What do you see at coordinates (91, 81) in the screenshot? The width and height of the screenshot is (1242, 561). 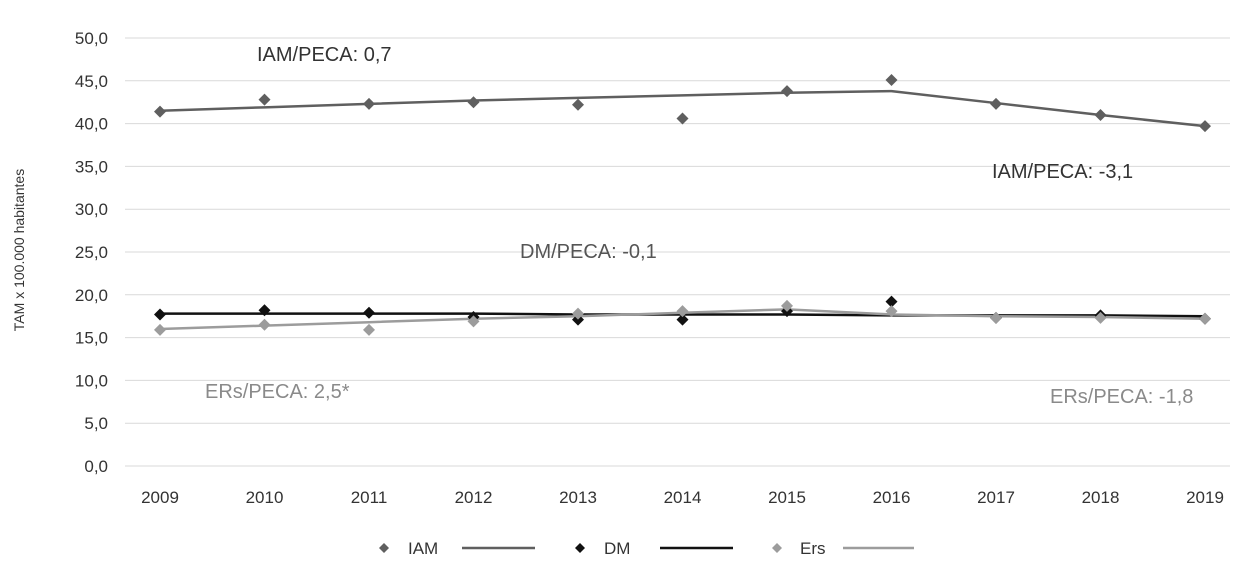 I see `y-tick-label: 45,0` at bounding box center [91, 81].